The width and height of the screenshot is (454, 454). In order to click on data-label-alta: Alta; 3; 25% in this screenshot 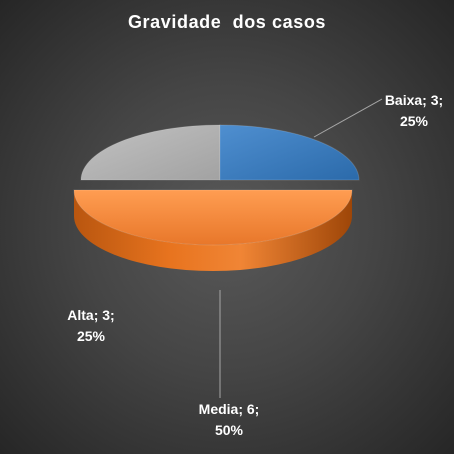, I will do `click(91, 326)`.